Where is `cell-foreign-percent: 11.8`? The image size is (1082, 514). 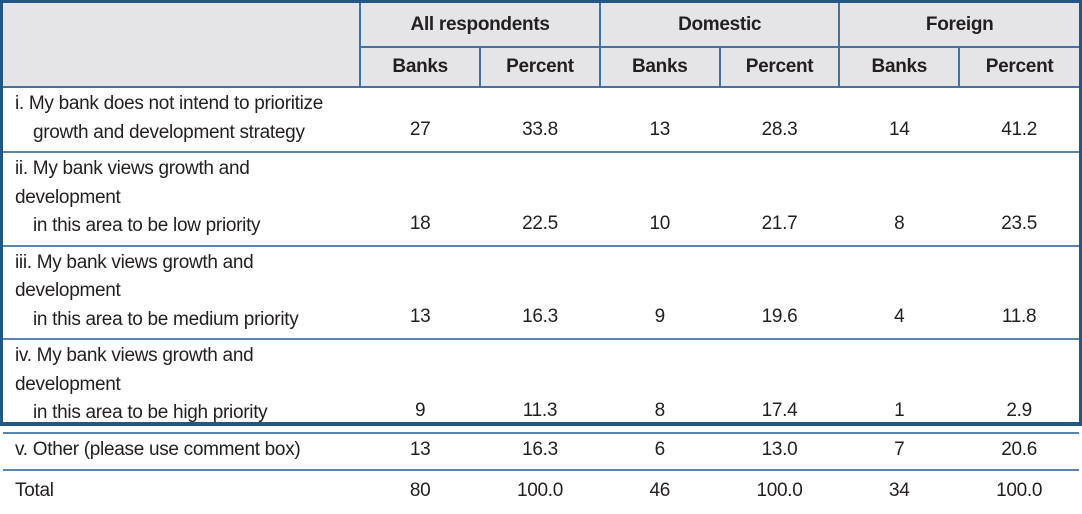
cell-foreign-percent: 11.8 is located at coordinates (1019, 316).